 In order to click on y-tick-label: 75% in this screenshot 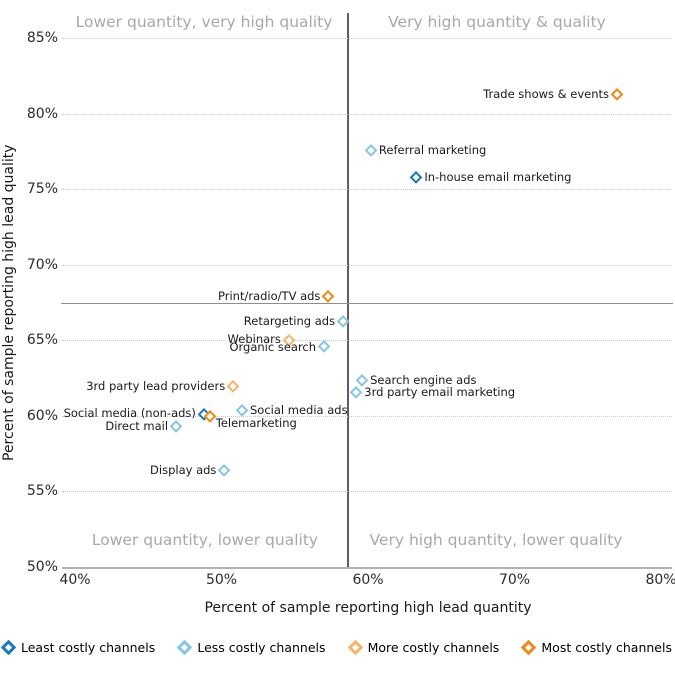, I will do `click(42, 189)`.